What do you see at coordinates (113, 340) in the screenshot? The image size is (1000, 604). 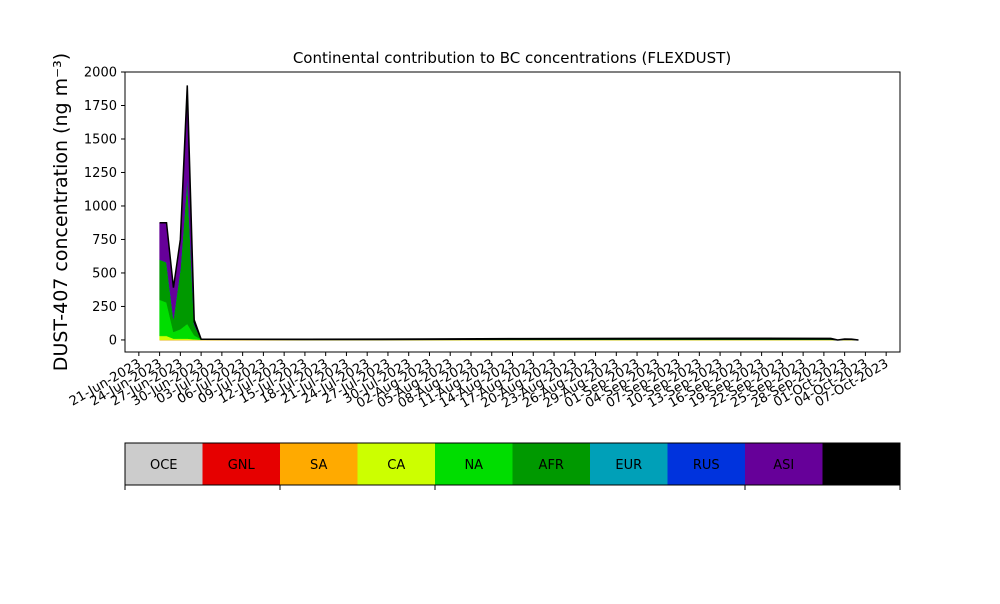 I see `y-tick-label: 0` at bounding box center [113, 340].